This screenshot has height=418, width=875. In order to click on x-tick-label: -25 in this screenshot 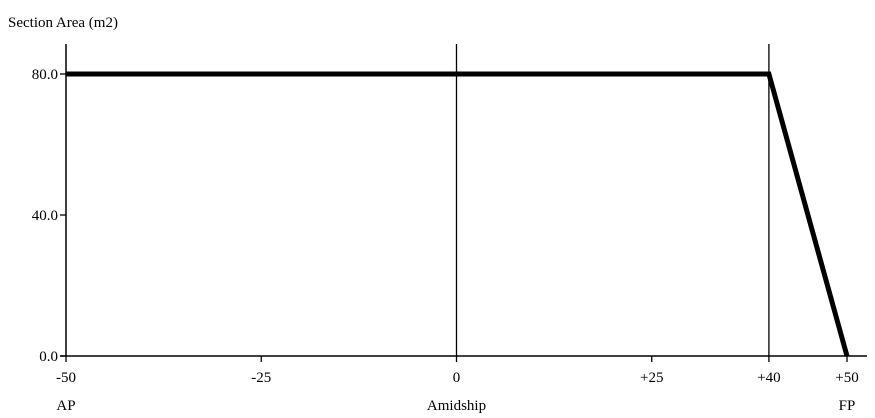, I will do `click(261, 378)`.